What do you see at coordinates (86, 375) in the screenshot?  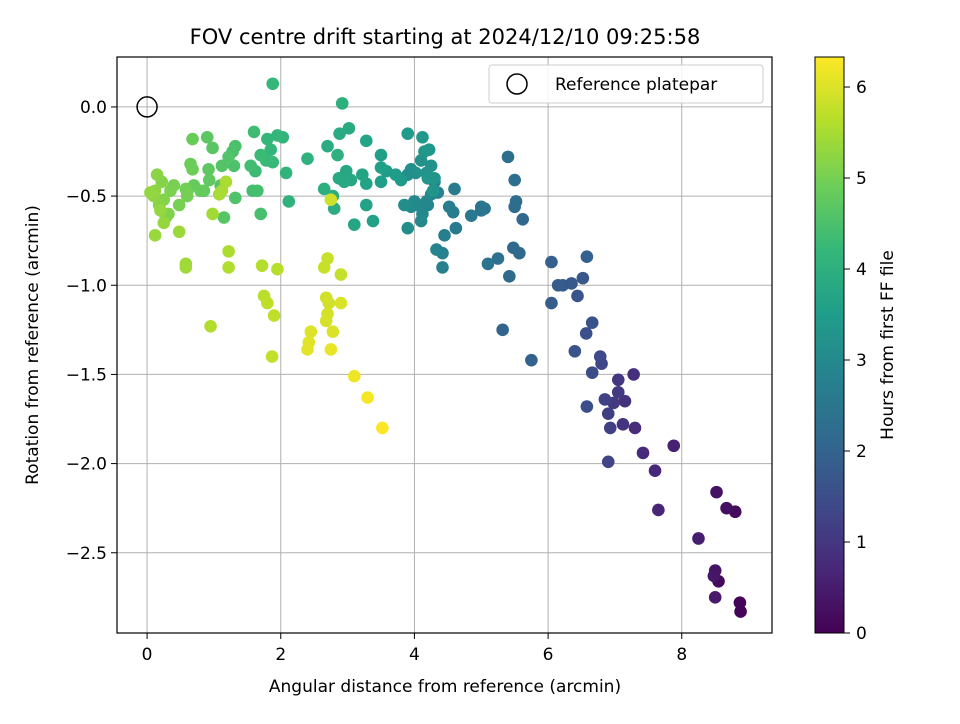 I see `y-tick-label: −1.5` at bounding box center [86, 375].